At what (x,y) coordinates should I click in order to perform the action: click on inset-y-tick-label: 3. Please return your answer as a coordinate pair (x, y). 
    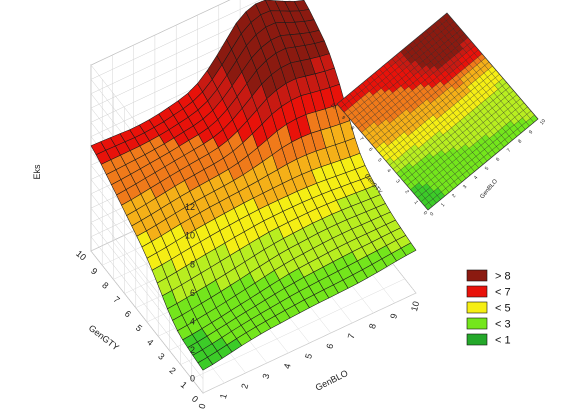
    Looking at the image, I should click on (397, 181).